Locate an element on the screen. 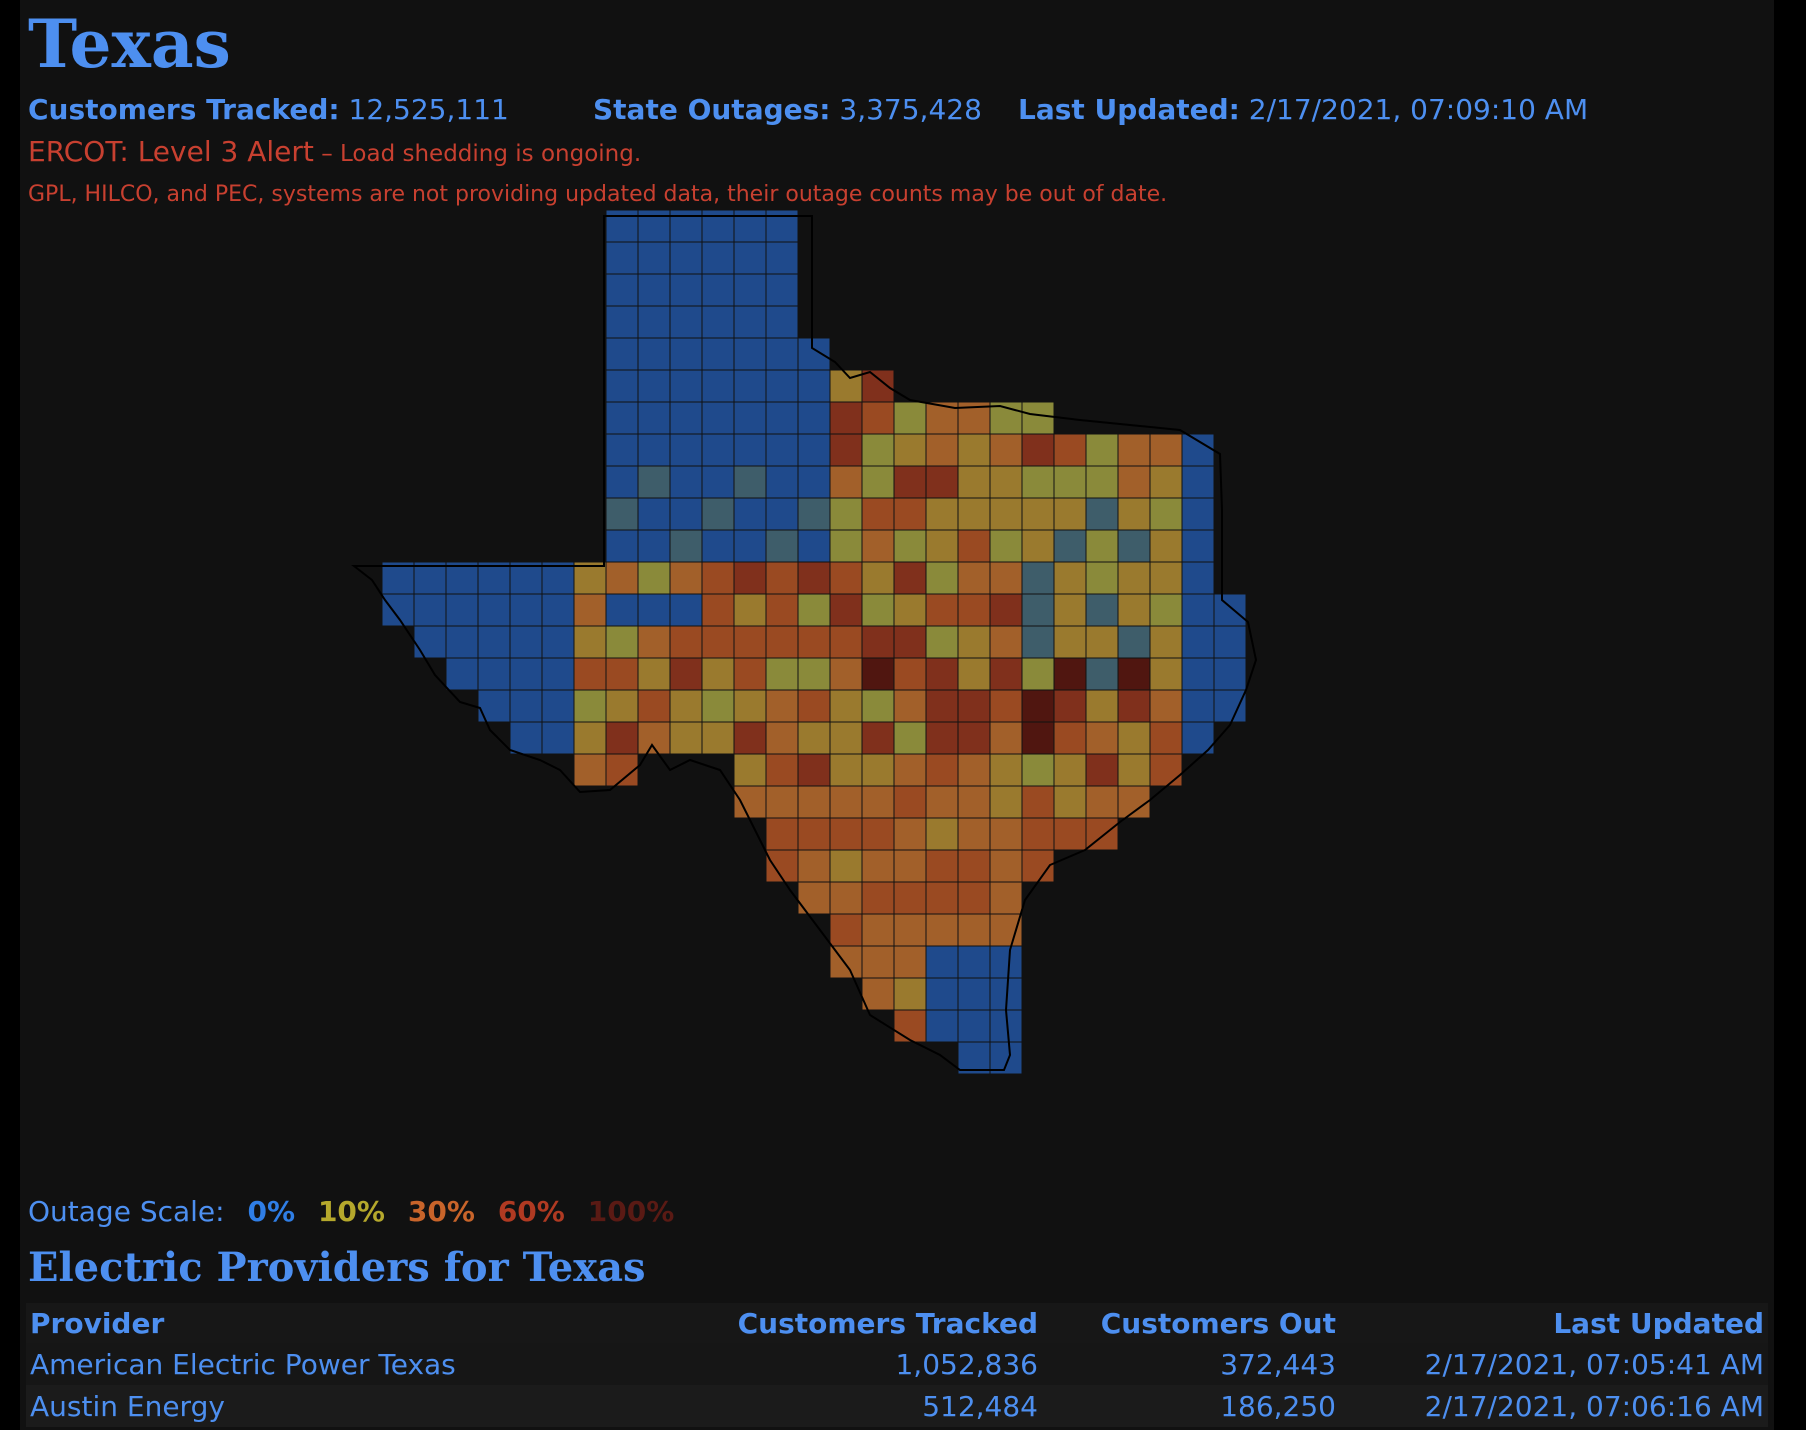 Image resolution: width=1806 pixels, height=1430 pixels. col-customers-tracked: Customers Tracked is located at coordinates (838, 1323).